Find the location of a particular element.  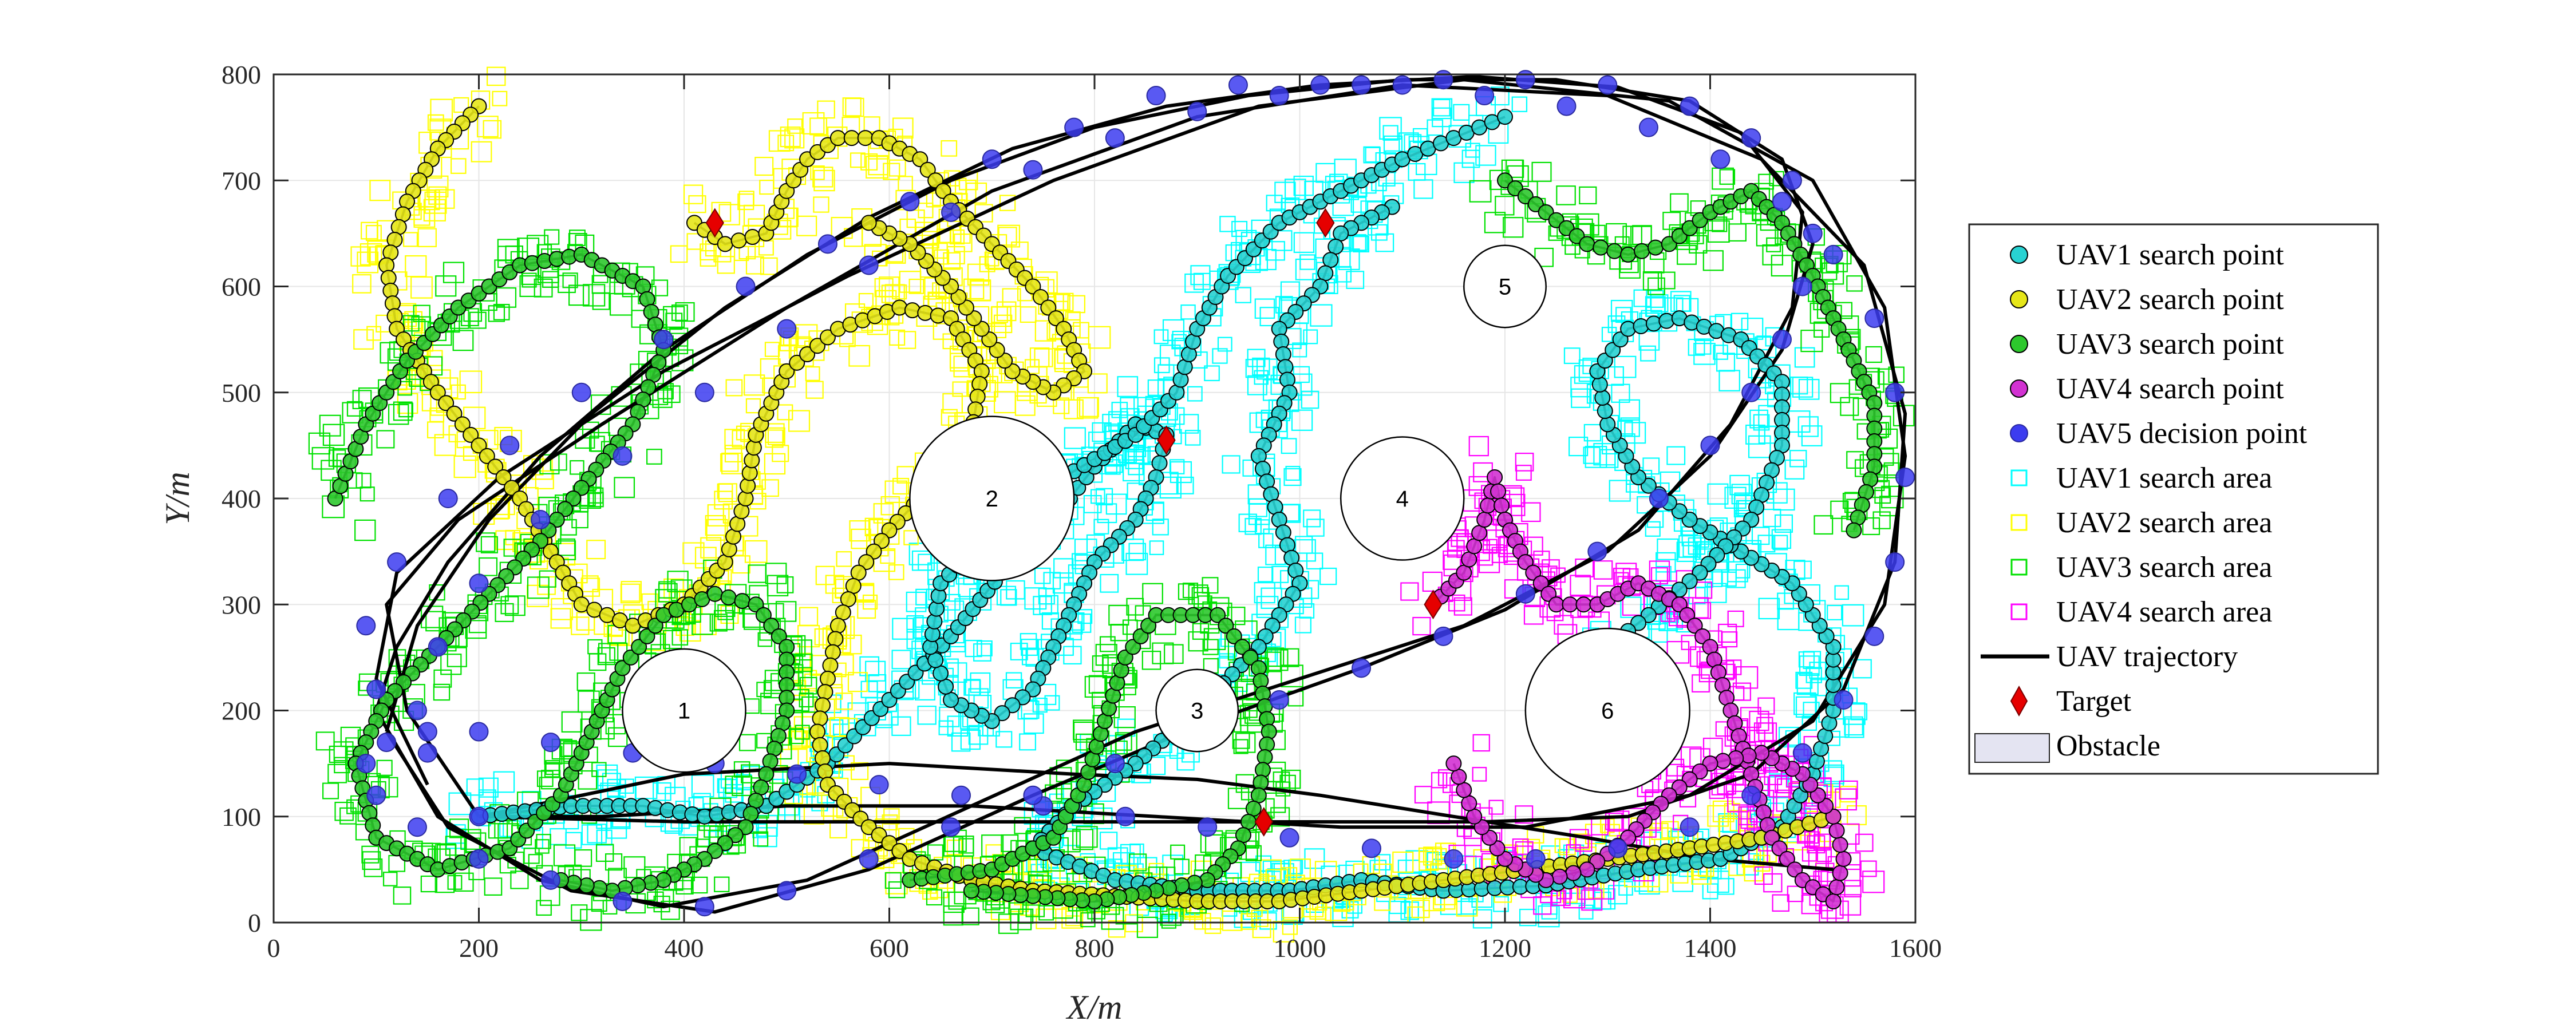

y-tick-label: 400 is located at coordinates (241, 498).